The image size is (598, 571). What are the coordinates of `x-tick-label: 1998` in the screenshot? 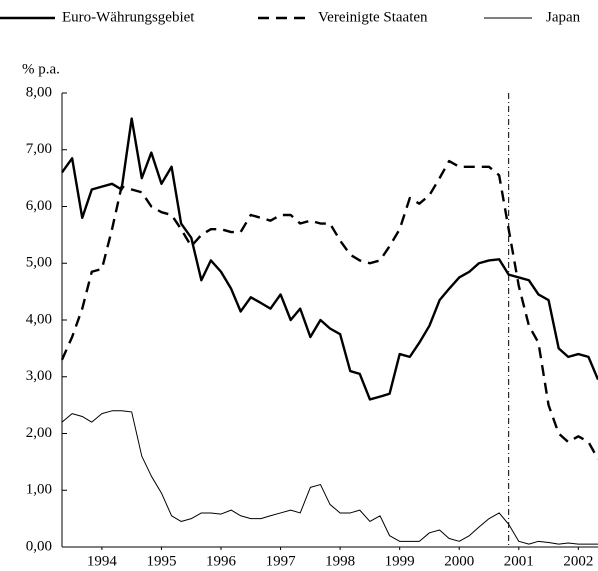 It's located at (340, 561).